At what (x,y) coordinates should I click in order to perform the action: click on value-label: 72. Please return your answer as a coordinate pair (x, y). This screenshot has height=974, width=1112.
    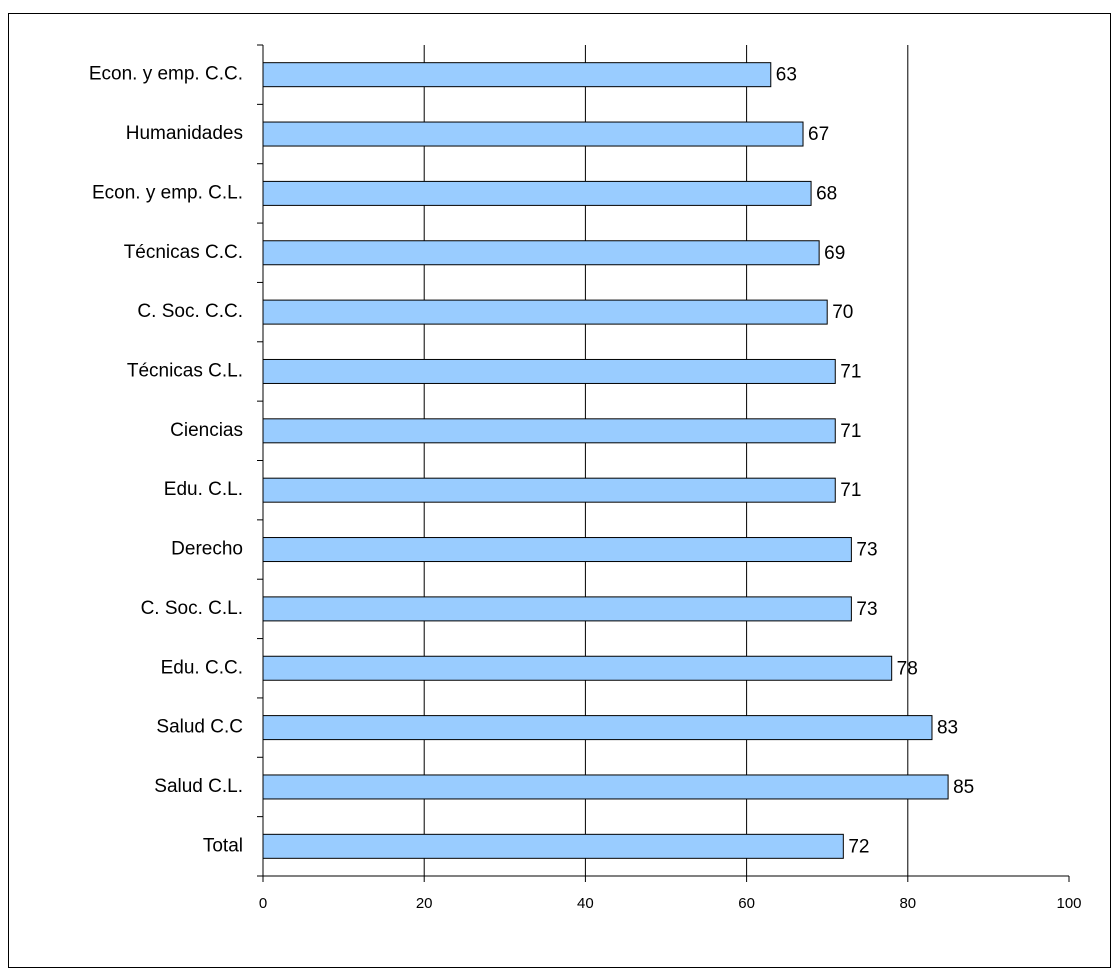
    Looking at the image, I should click on (858, 846).